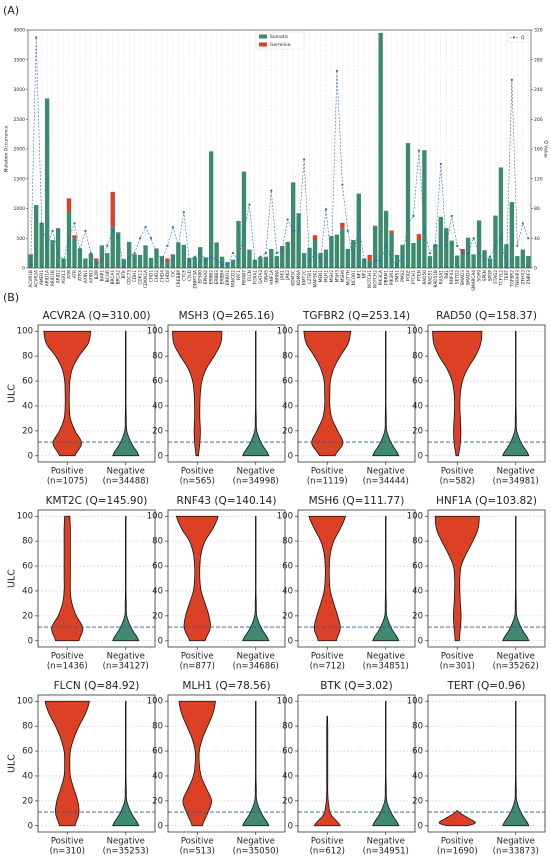 This screenshot has width=551, height=859. I want to click on x-tick-label: EP300, so click(201, 277).